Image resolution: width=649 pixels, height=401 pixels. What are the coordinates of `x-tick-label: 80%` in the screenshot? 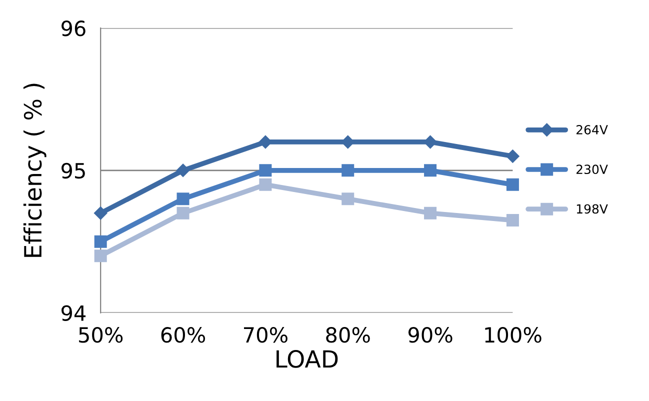 It's located at (348, 335).